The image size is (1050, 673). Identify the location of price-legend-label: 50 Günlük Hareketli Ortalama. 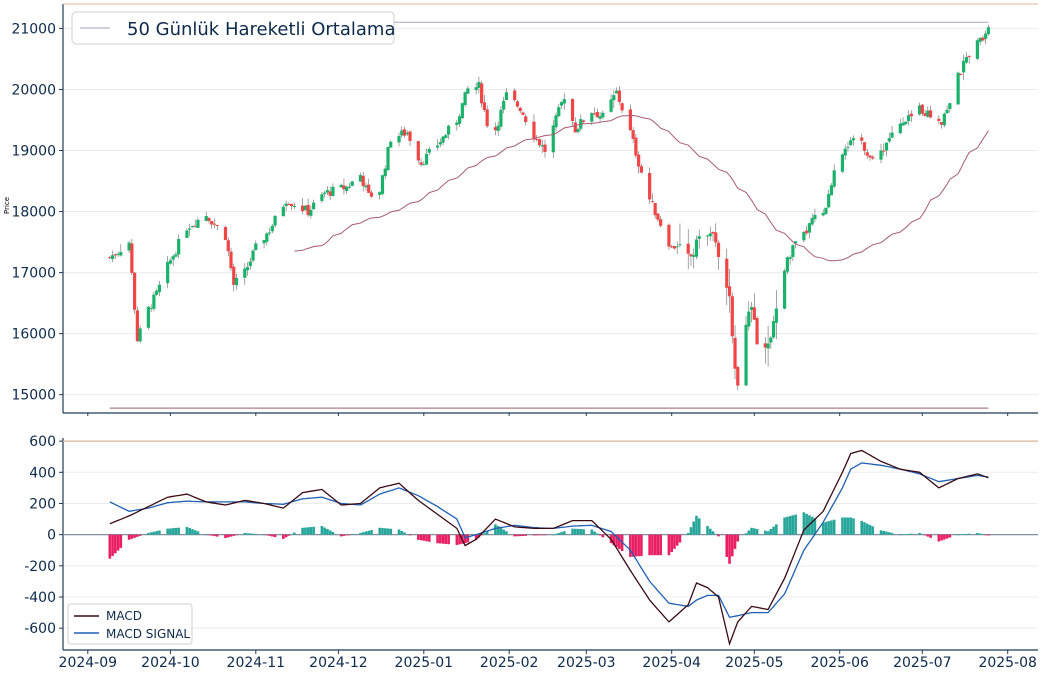
(261, 29).